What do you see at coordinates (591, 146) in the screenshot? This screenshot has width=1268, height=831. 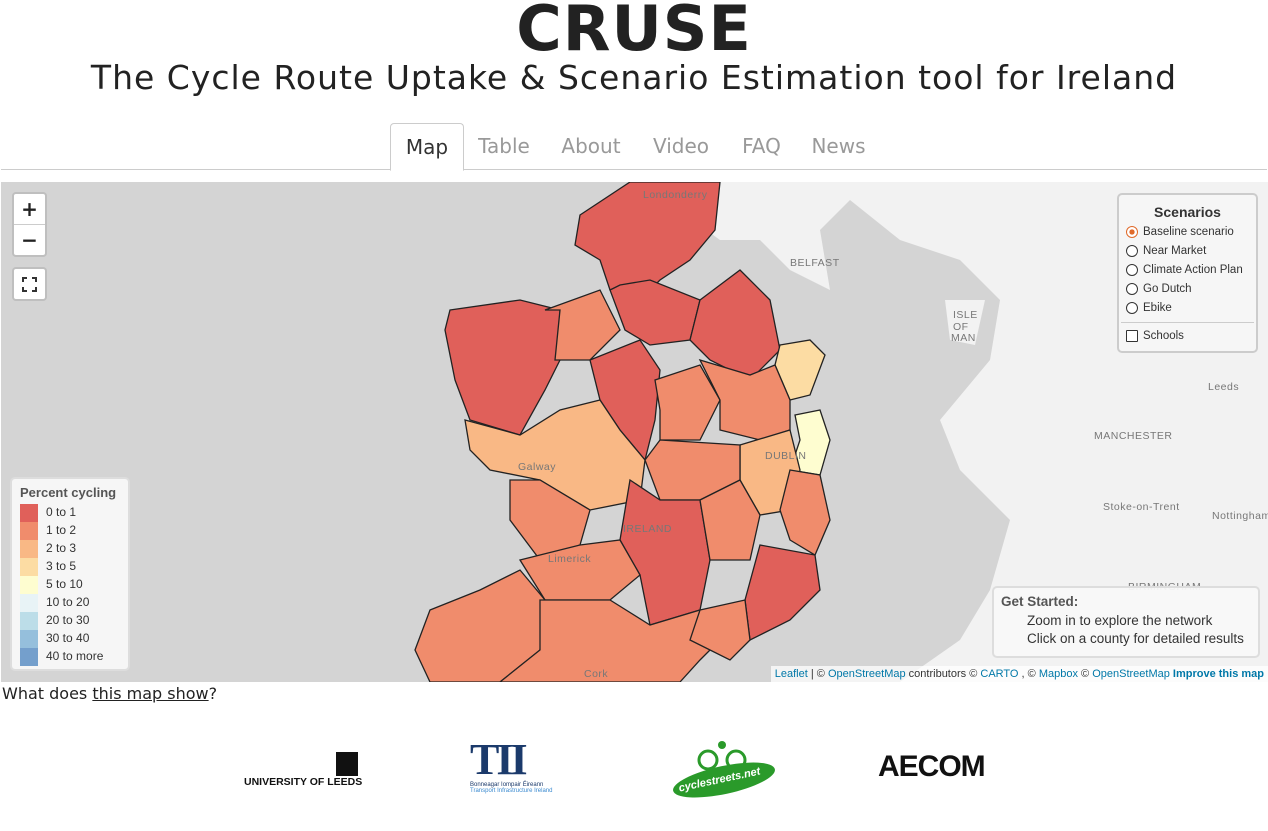 I see `tab: About` at bounding box center [591, 146].